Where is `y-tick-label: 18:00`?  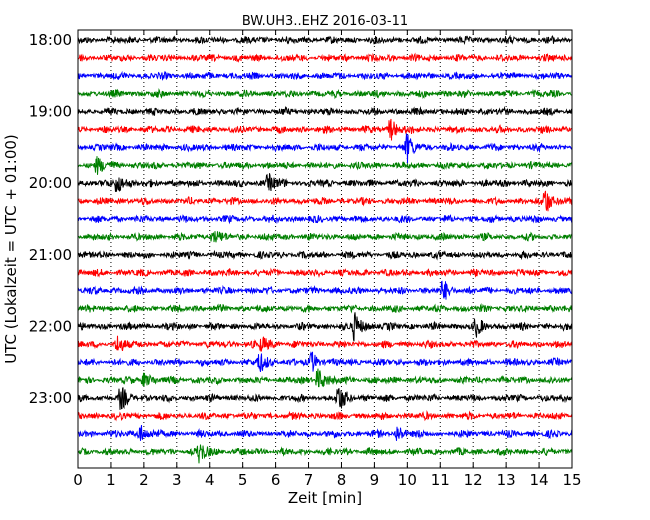 y-tick-label: 18:00 is located at coordinates (50, 40).